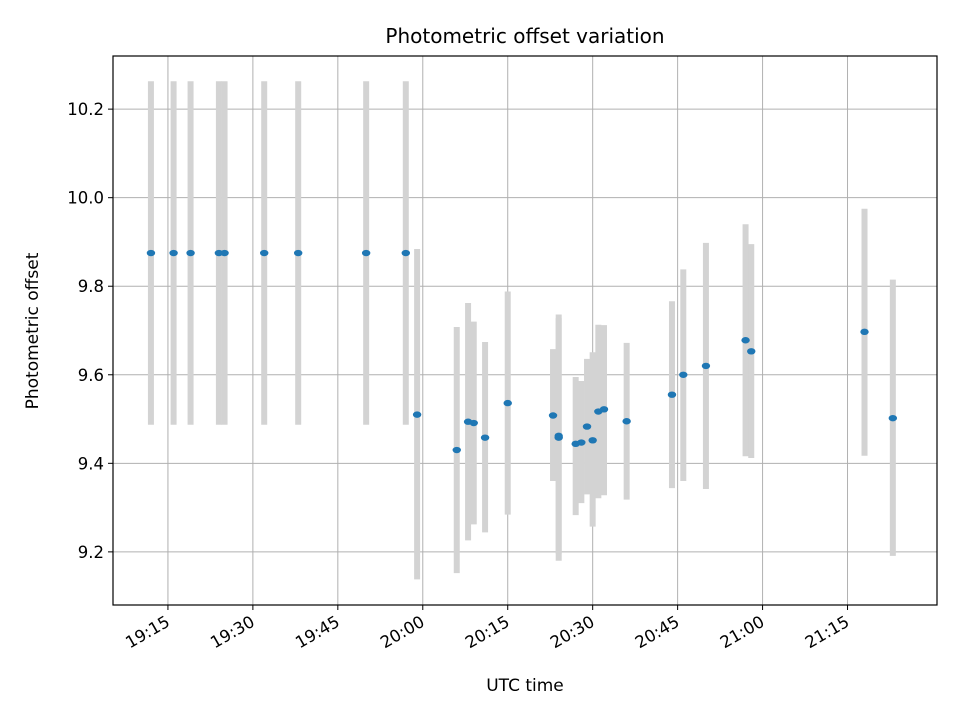 The image size is (960, 720). Describe the element at coordinates (33, 330) in the screenshot. I see `y-axis-title: Photometric offset` at that location.